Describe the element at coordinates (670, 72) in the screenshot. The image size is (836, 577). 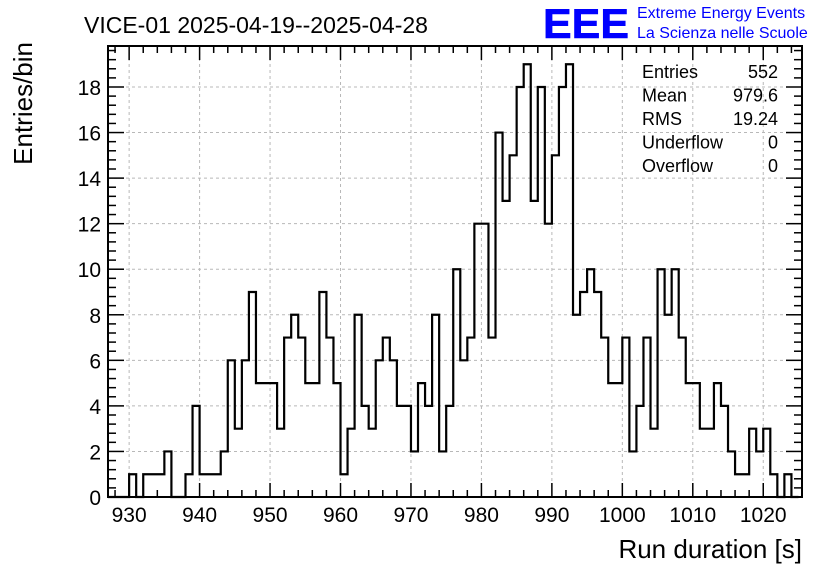
I see `stats-label: Entries` at that location.